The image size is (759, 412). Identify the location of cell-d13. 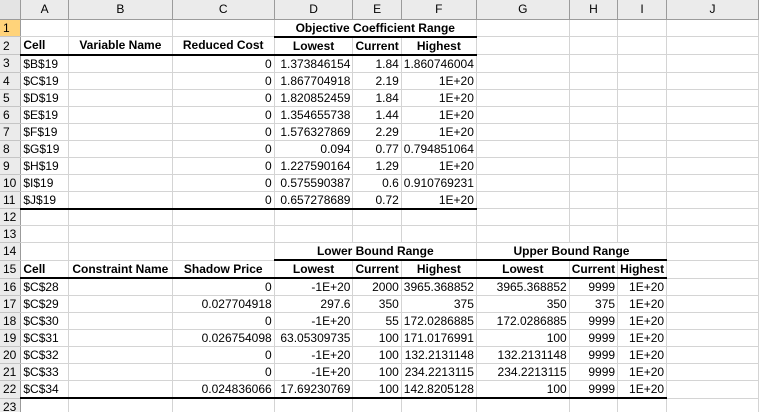
(314, 234).